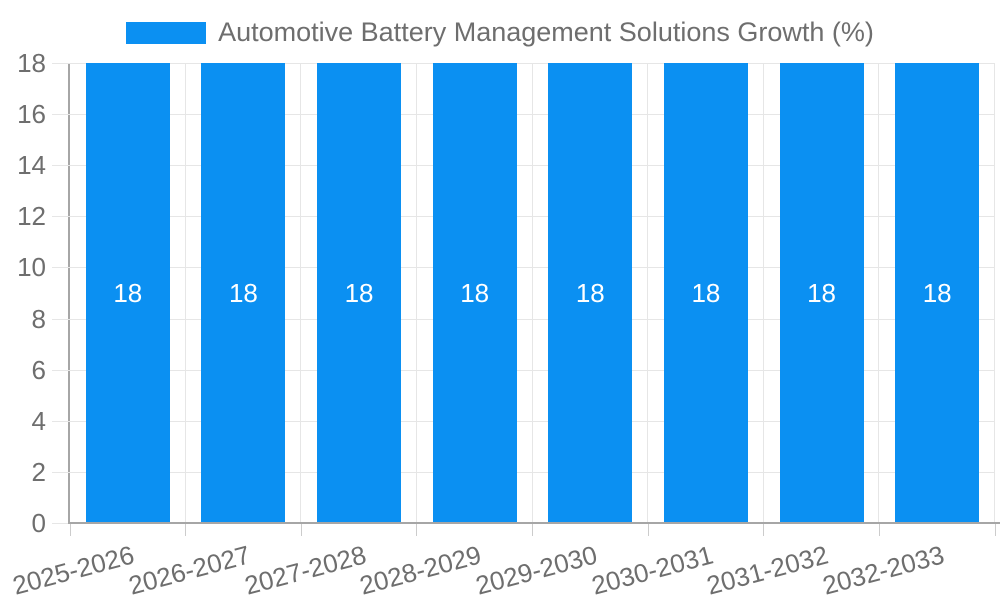 The width and height of the screenshot is (1000, 601). What do you see at coordinates (536, 570) in the screenshot?
I see `x-tick-label: 2029-2030` at bounding box center [536, 570].